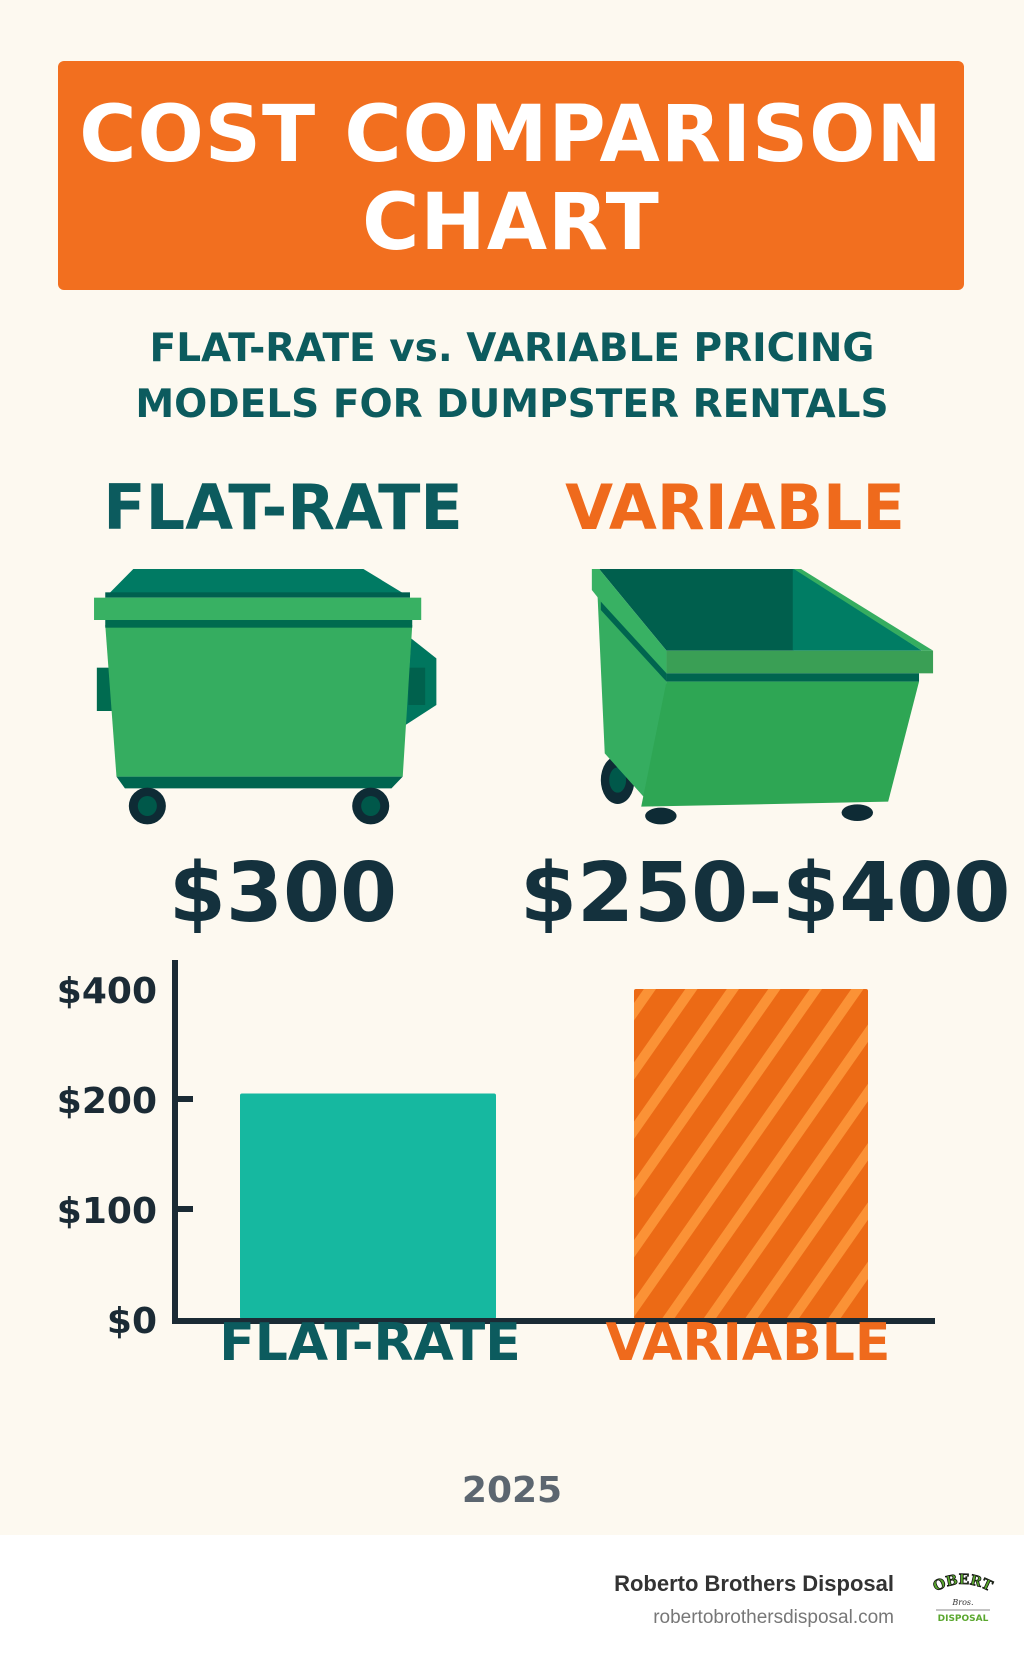 This screenshot has width=1024, height=1666. What do you see at coordinates (283, 893) in the screenshot?
I see `flat-rate-price: $300` at bounding box center [283, 893].